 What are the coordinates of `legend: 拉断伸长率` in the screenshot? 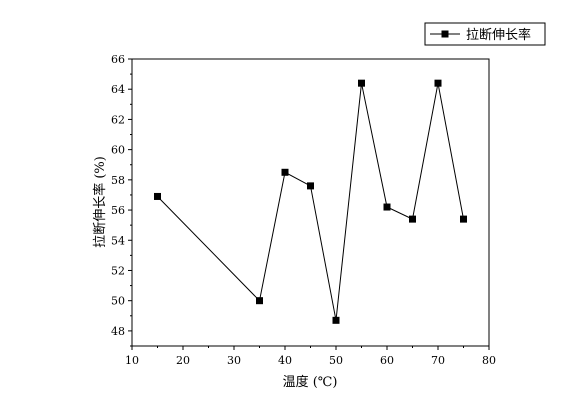 It's located at (485, 34).